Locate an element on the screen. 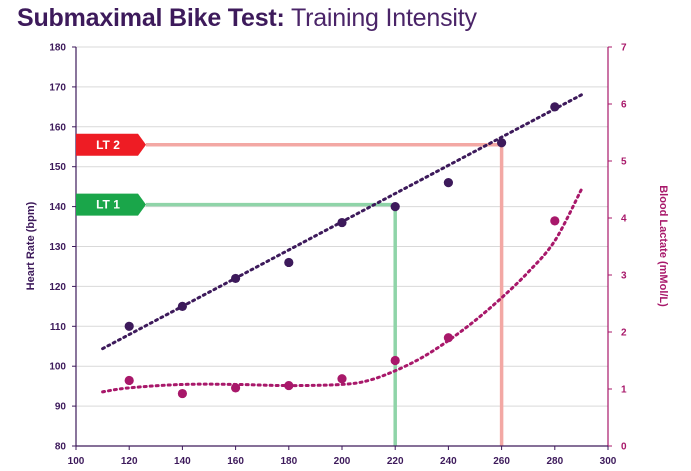 This screenshot has width=691, height=471. x-tick-label: 200 is located at coordinates (342, 461).